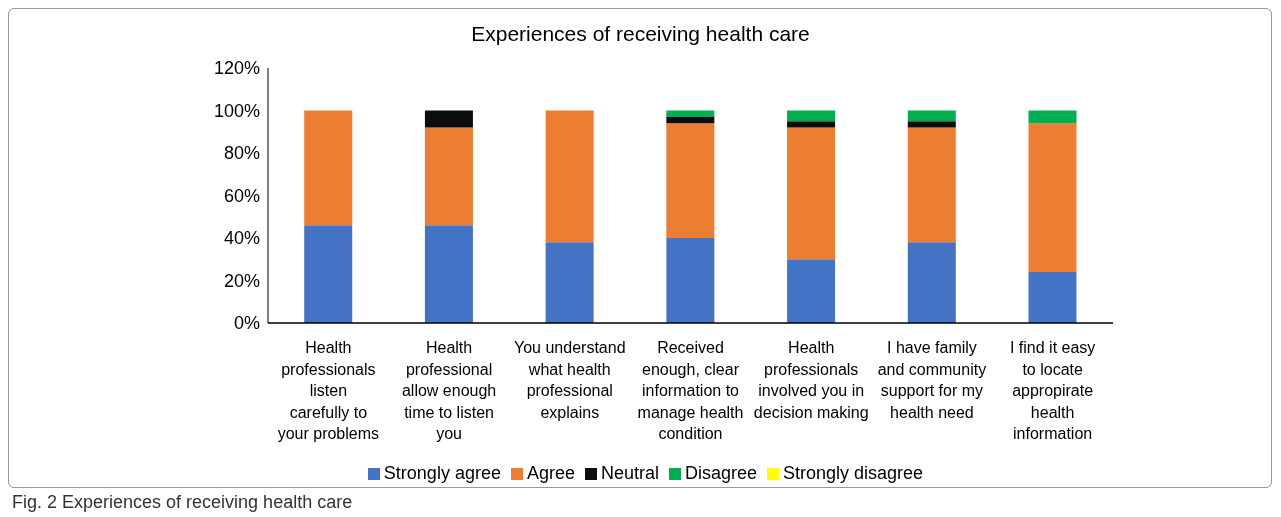 This screenshot has width=1281, height=517. What do you see at coordinates (690, 390) in the screenshot?
I see `x-tick-label: Received enough, clear information to manage health condition` at bounding box center [690, 390].